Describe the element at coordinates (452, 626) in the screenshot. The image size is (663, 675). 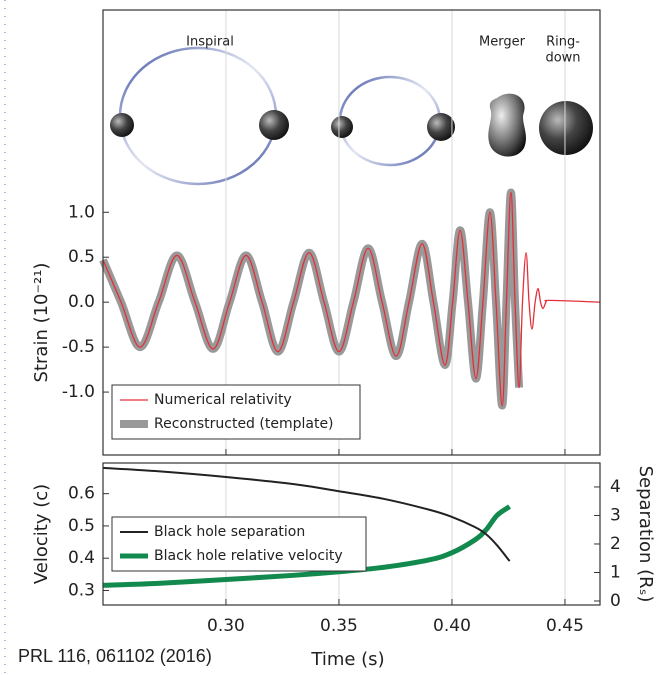
I see `x-tick-label: 0.40` at that location.